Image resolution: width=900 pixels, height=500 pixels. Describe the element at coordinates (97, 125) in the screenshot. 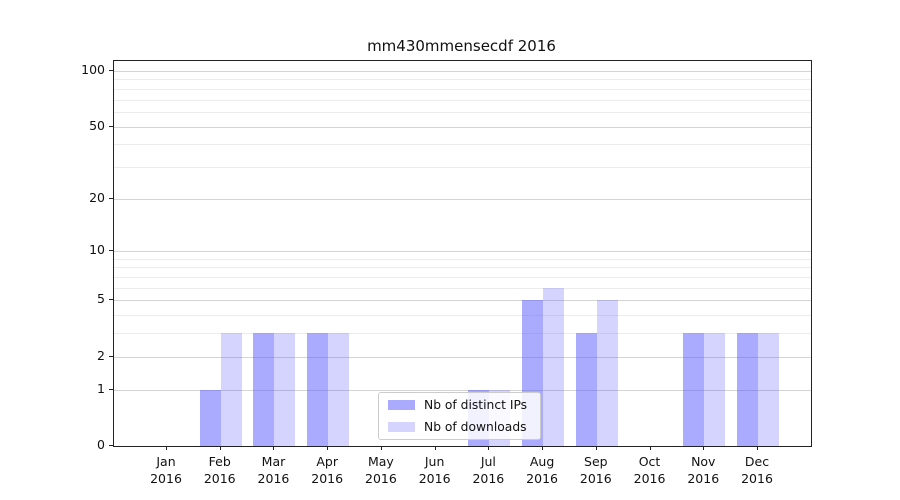

I see `y-tick-label: 50` at that location.